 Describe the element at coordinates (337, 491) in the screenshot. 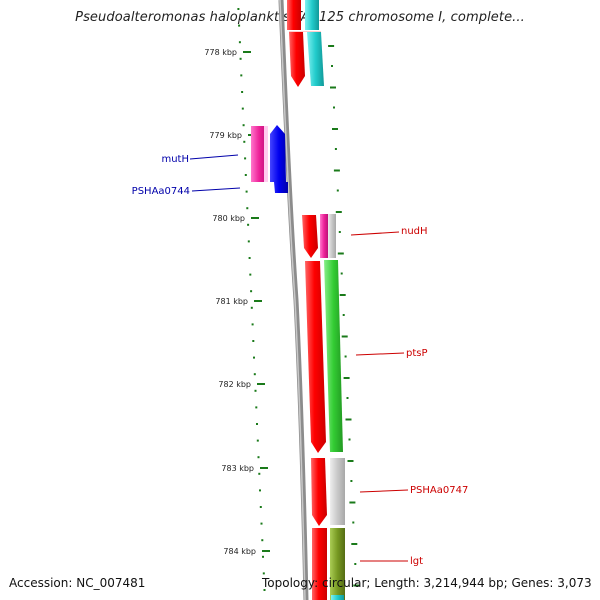

I see `gene-PSHAa0747` at that location.